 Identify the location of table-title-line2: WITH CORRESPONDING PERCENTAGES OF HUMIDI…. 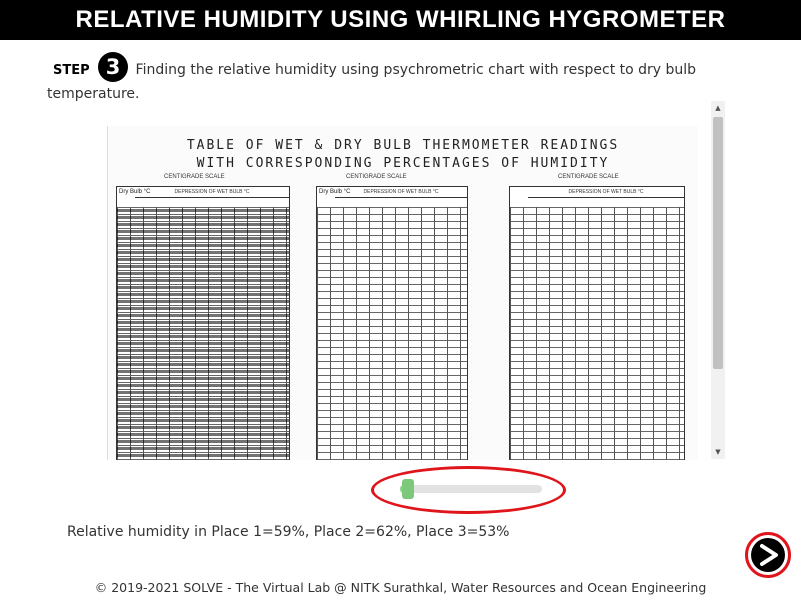
(403, 163).